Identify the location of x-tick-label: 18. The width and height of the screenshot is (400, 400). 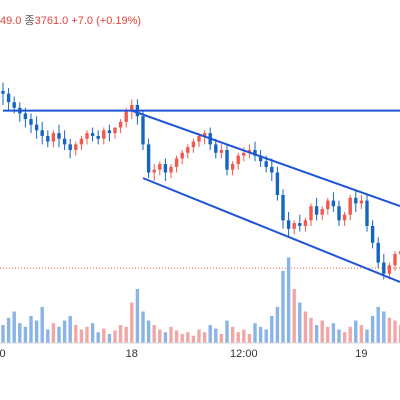
(132, 354).